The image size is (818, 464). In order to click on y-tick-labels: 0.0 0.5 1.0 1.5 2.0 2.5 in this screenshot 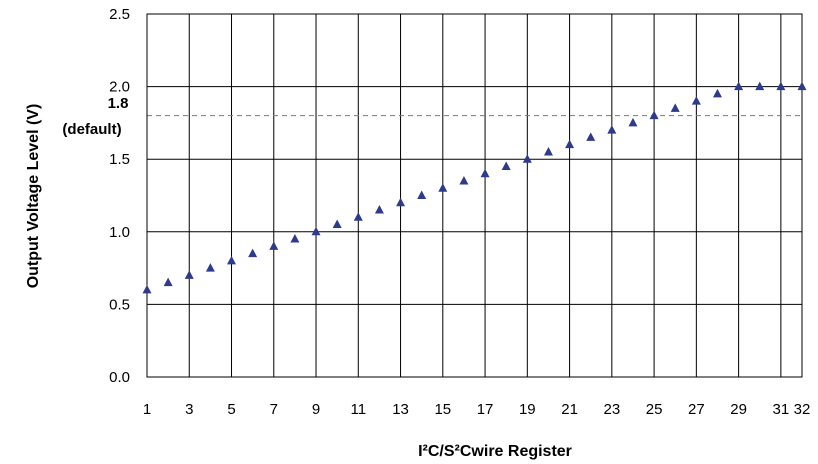, I will do `click(119, 196)`.